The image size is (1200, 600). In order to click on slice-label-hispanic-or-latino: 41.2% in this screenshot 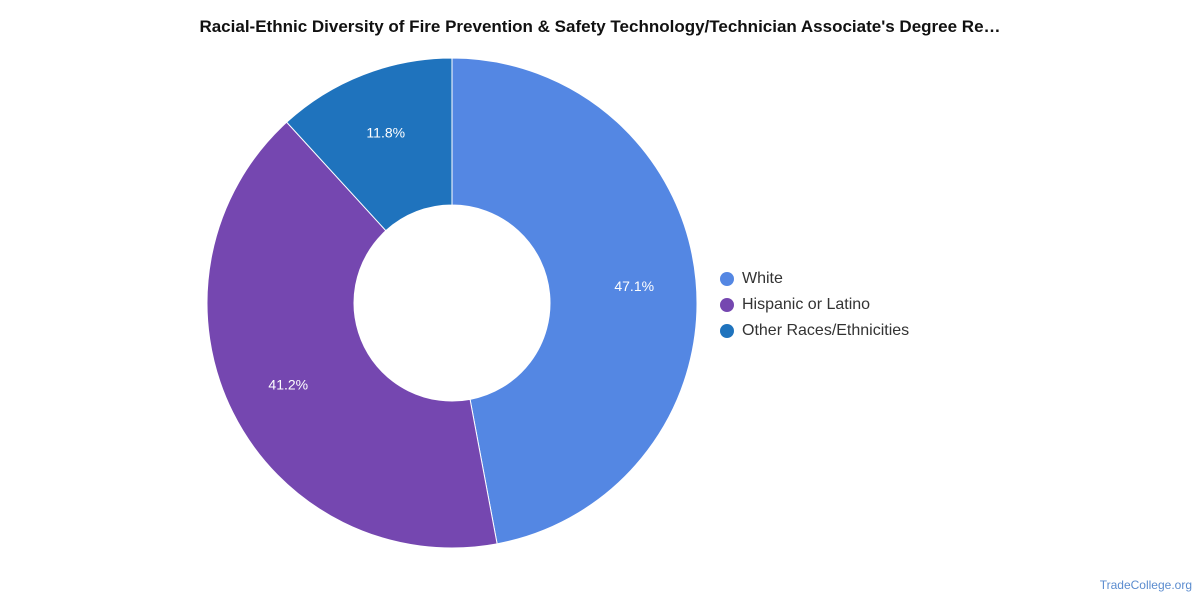, I will do `click(288, 385)`.